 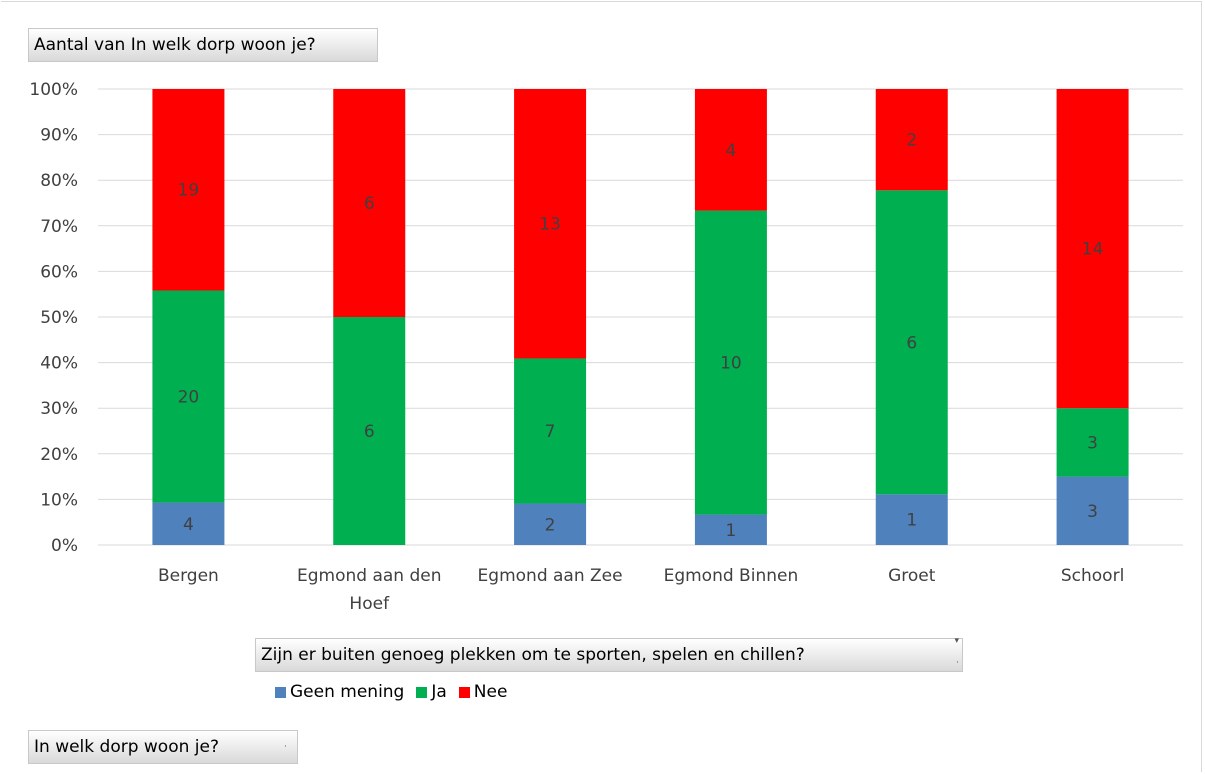 What do you see at coordinates (285, 747) in the screenshot?
I see `axis-field-dropdown-icon: ·` at bounding box center [285, 747].